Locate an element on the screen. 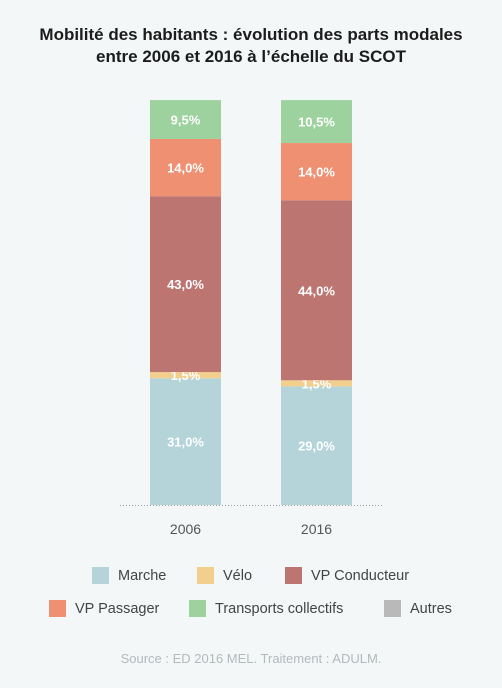 This screenshot has width=502, height=688. data-label: 29,0% is located at coordinates (316, 446).